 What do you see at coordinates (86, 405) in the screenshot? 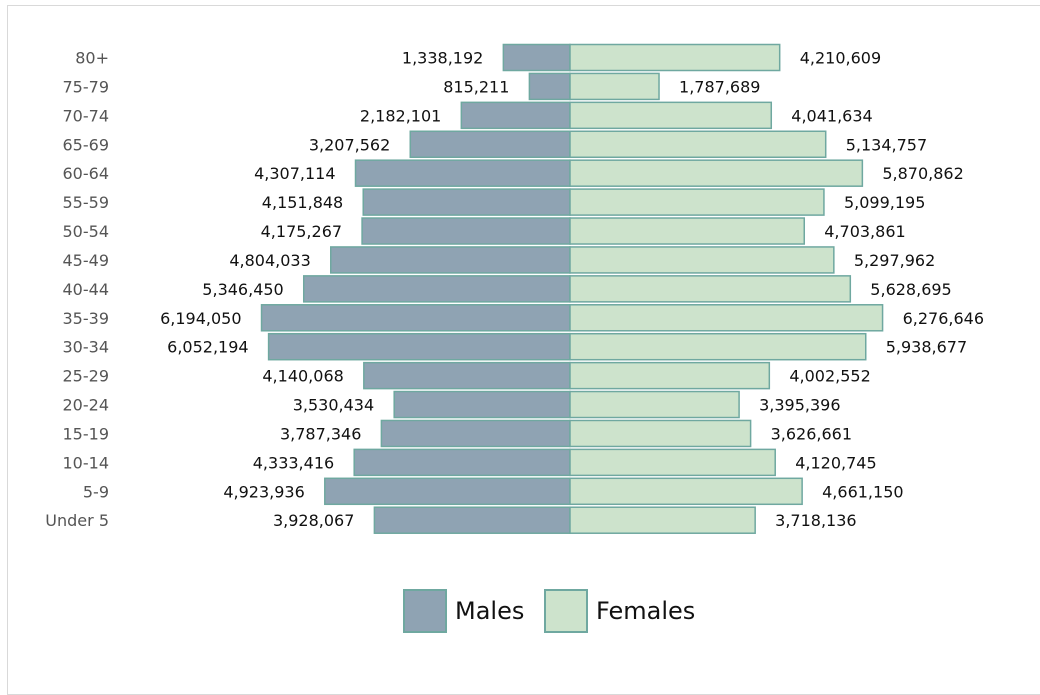
I see `category-label-12: 20-24` at bounding box center [86, 405].